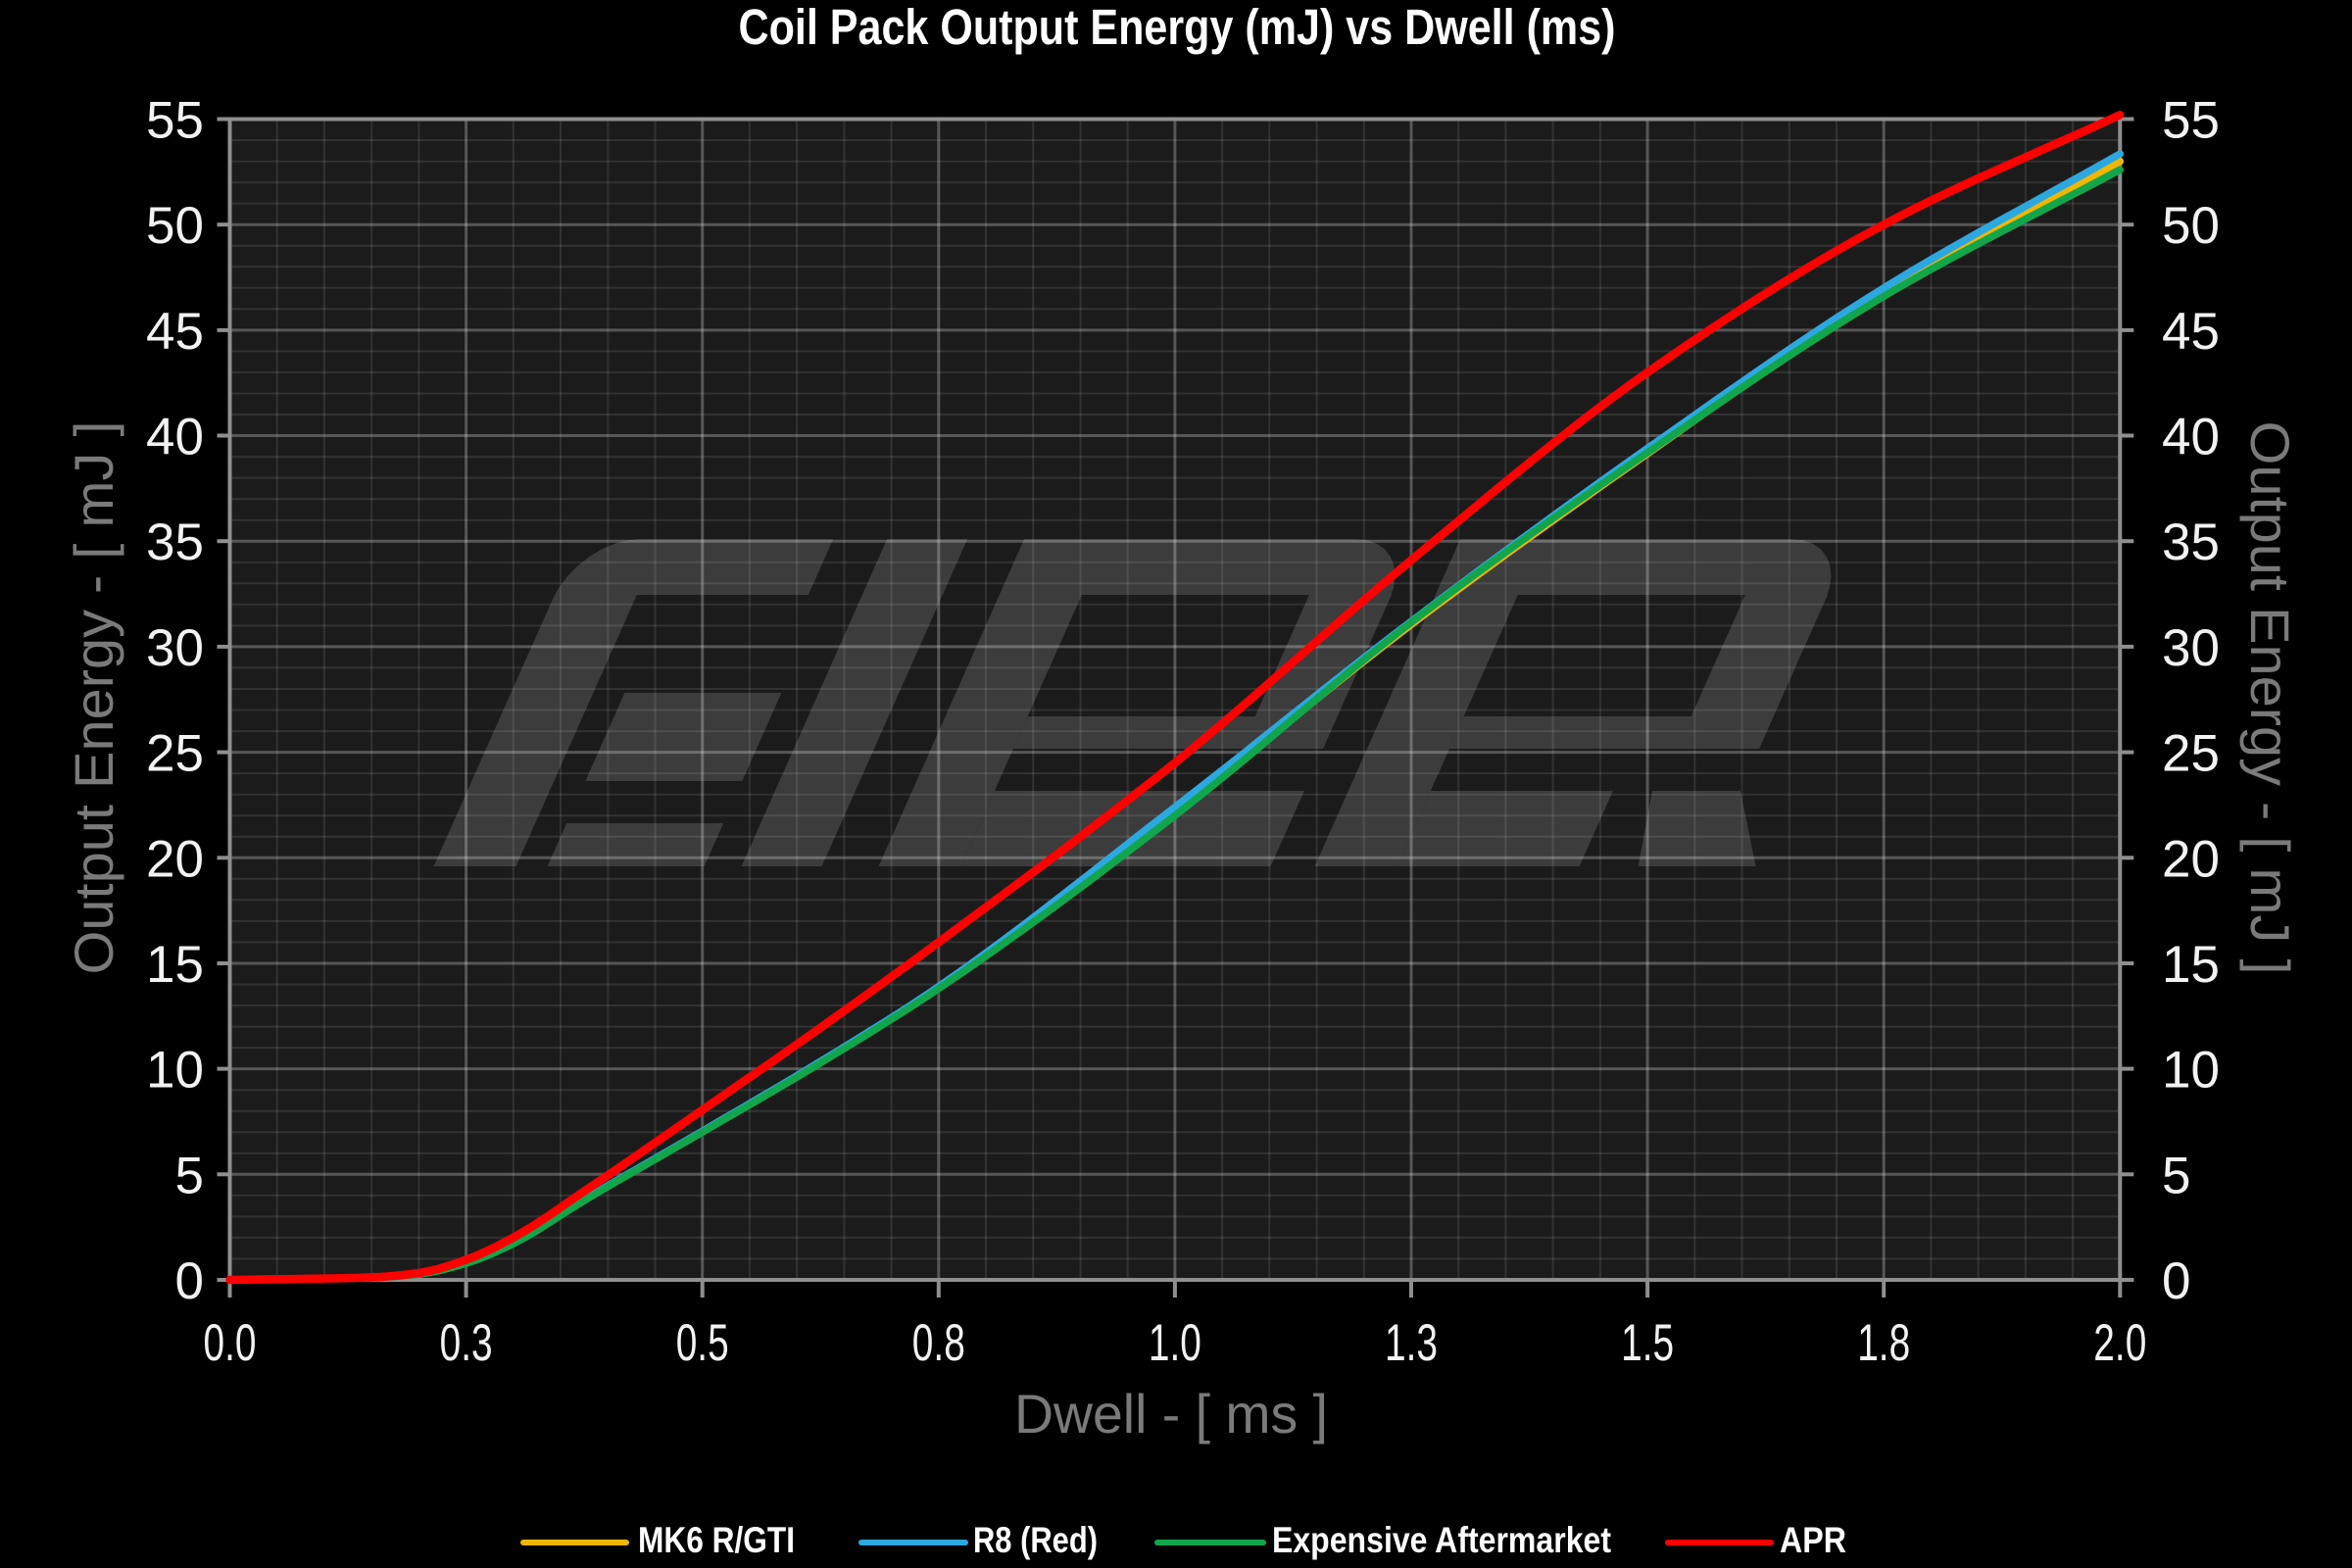  What do you see at coordinates (1647, 1343) in the screenshot?
I see `svg-text: 1.5` at bounding box center [1647, 1343].